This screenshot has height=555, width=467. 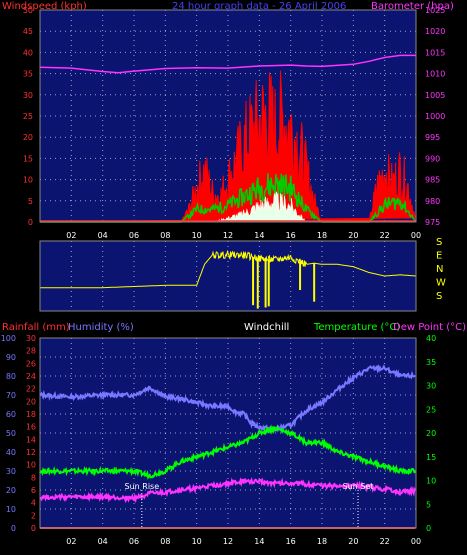 I want to click on barometer-tick-label: 1005, so click(x=435, y=95).